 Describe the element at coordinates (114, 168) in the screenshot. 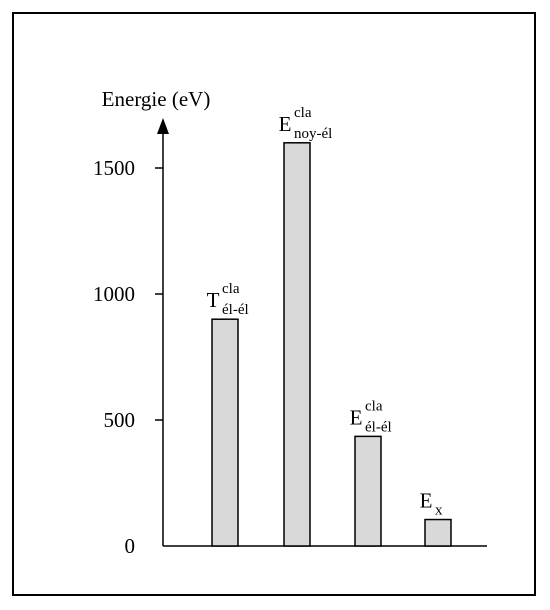

I see `y-tick-label: 1500` at that location.